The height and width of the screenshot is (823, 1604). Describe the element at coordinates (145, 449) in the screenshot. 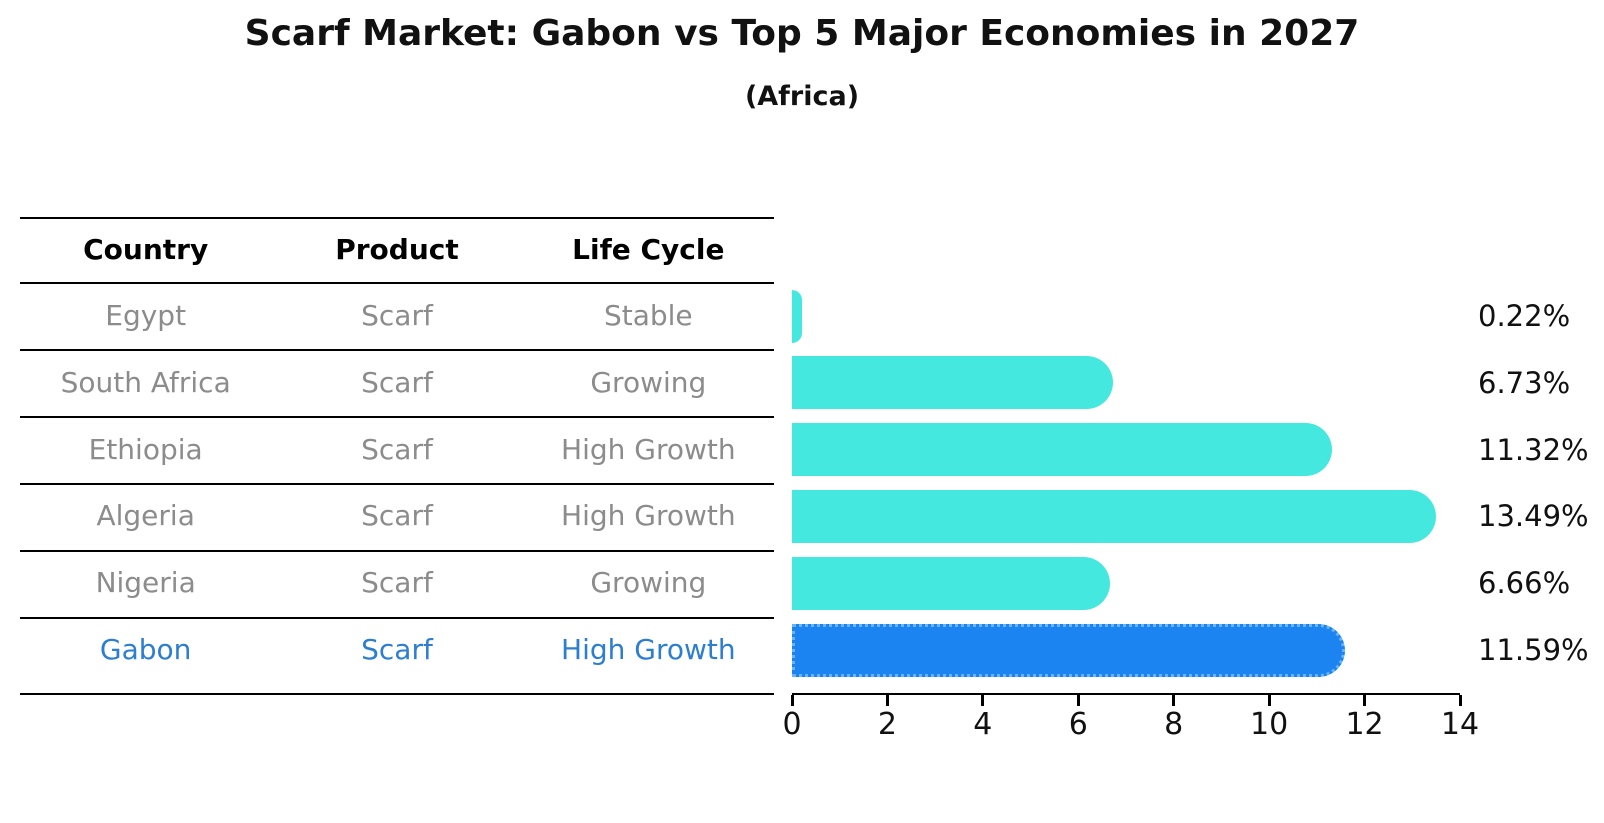

I see `table-cell-country: Ethiopia` at that location.